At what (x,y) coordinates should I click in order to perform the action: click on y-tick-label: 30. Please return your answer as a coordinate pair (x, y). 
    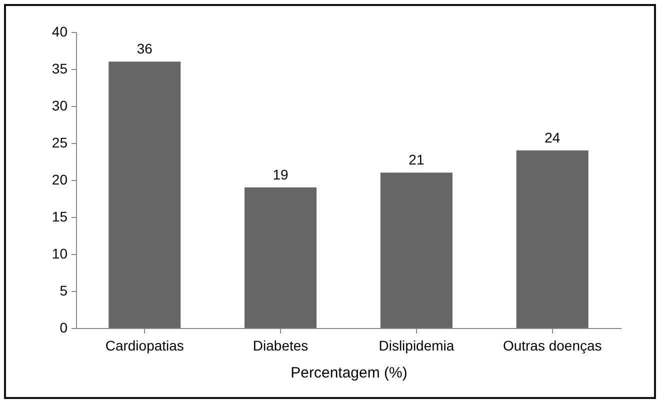
    Looking at the image, I should click on (60, 106).